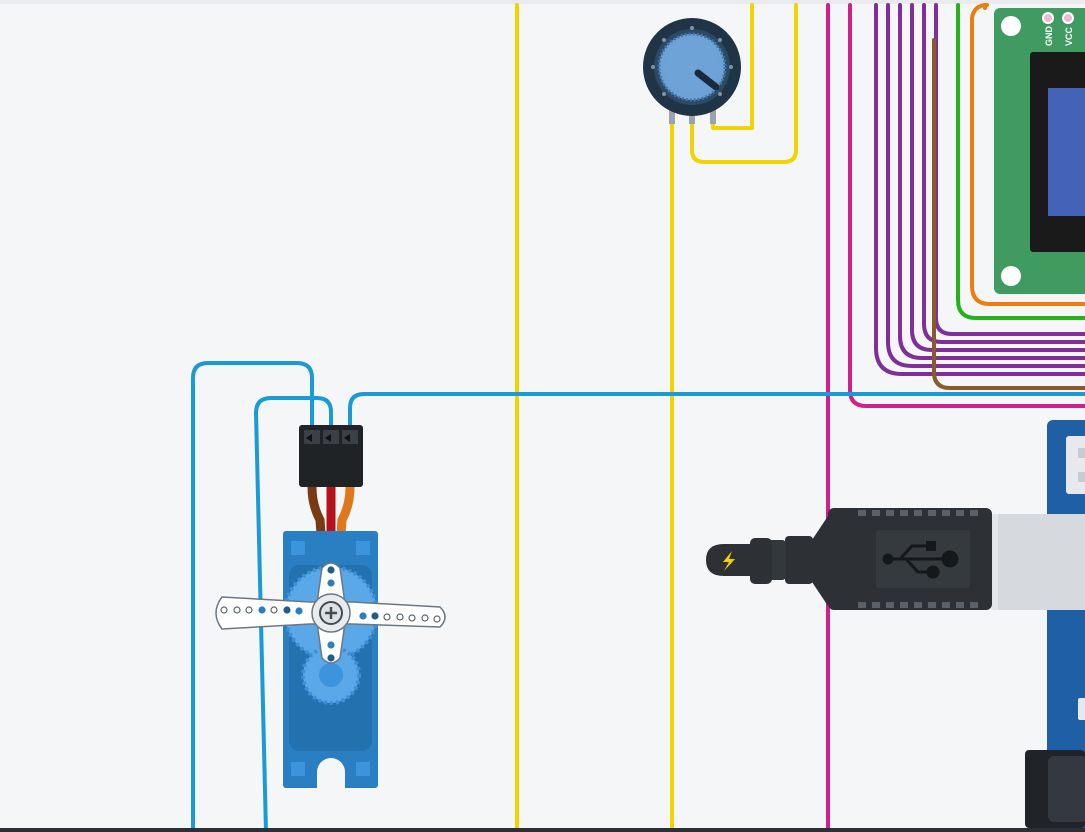 The image size is (1085, 832). Describe the element at coordinates (920, 560) in the screenshot. I see `usb-symbol-icon` at that location.